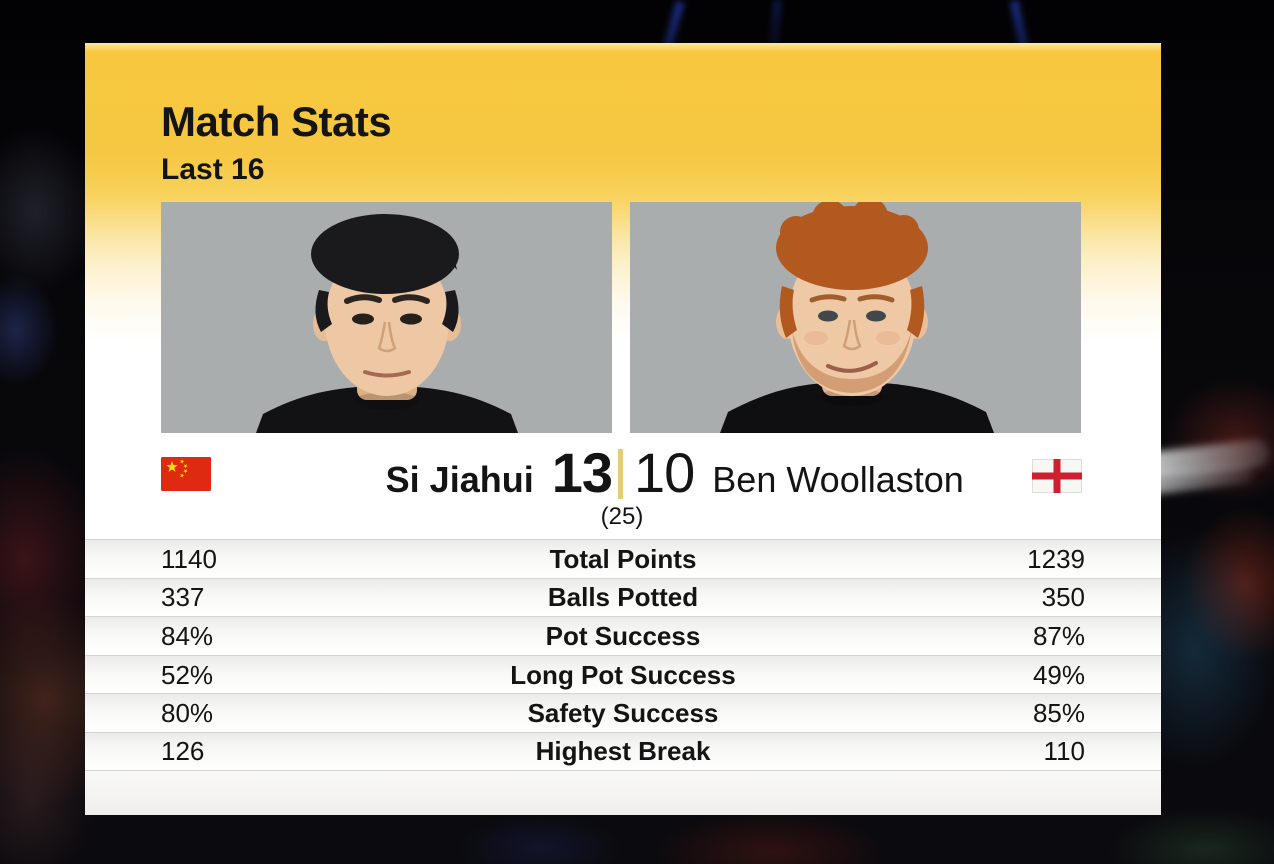  Describe the element at coordinates (276, 121) in the screenshot. I see `page-title: Match Stats` at that location.